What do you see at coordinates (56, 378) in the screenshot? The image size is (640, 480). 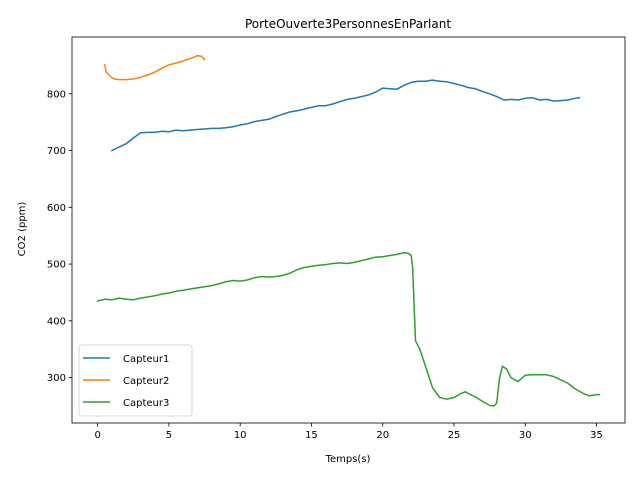 I see `y-tick-label: 300` at bounding box center [56, 378].